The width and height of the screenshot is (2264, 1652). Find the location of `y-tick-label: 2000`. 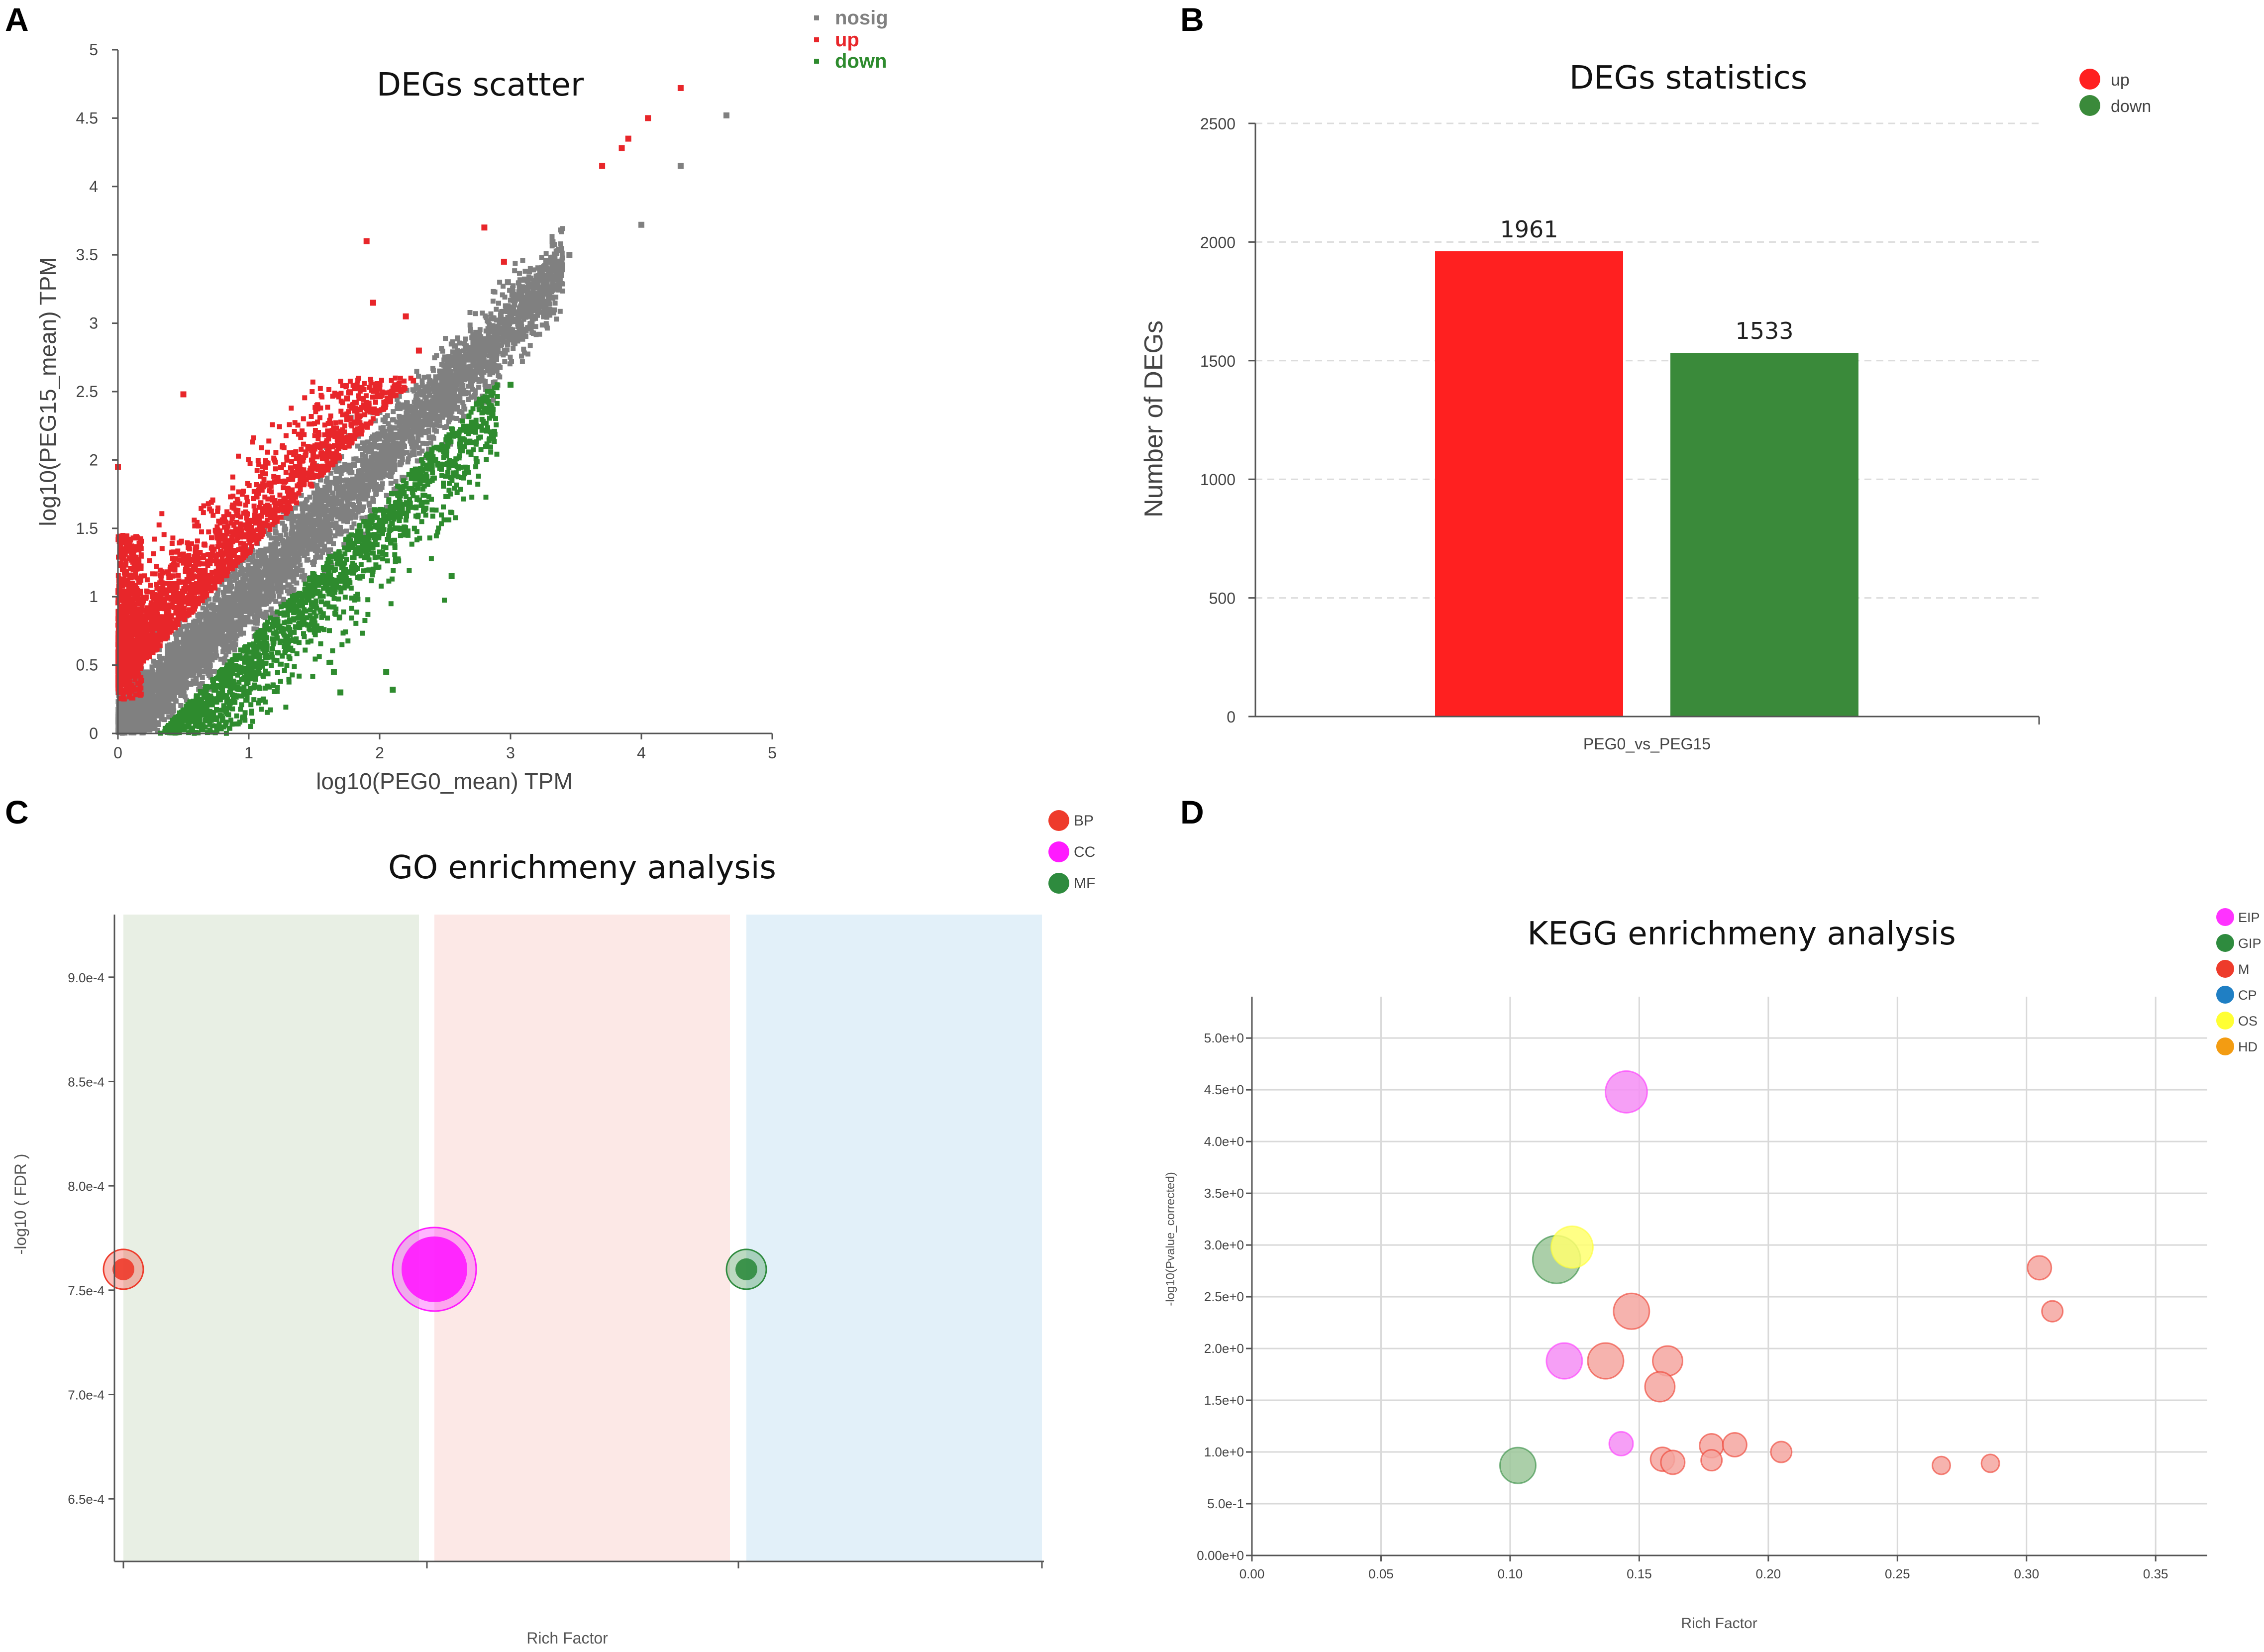

y-tick-label: 2000 is located at coordinates (1217, 242).